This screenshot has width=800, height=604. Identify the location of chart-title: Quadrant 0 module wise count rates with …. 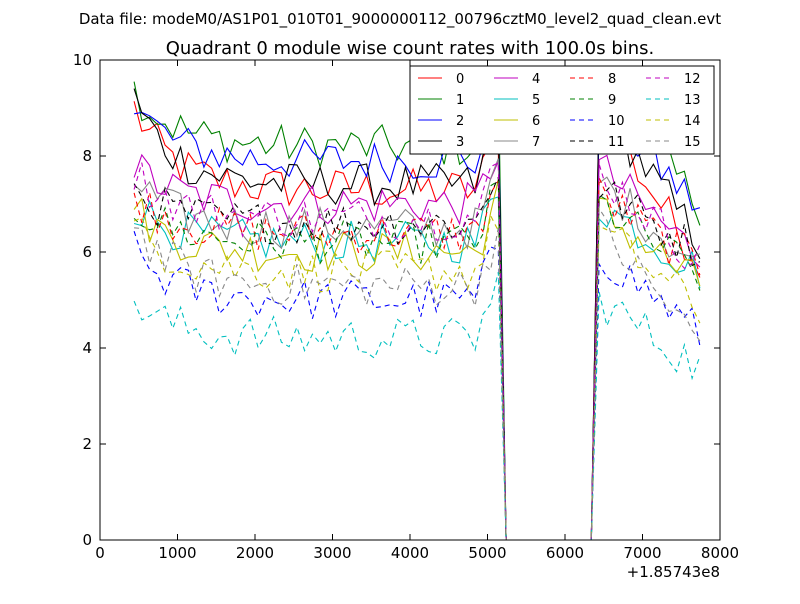
(410, 48).